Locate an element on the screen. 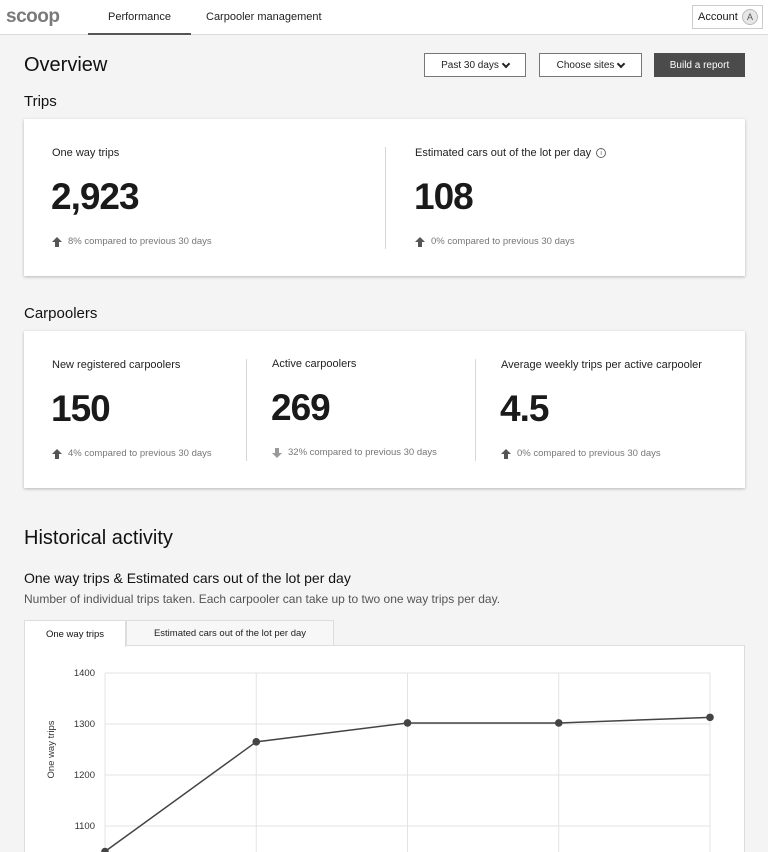  arrow-down-icon is located at coordinates (277, 452).